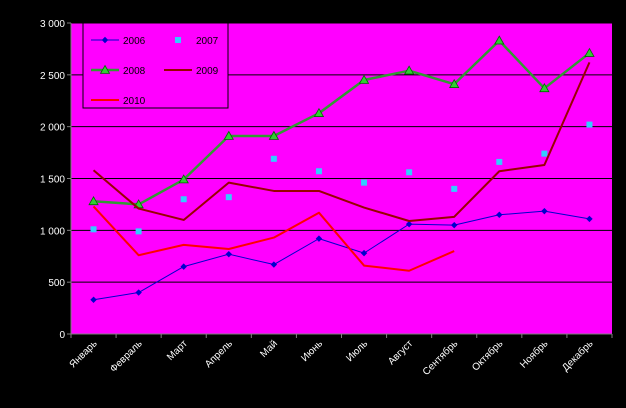 The image size is (626, 408). Describe the element at coordinates (207, 41) in the screenshot. I see `legend-label: 2007` at that location.